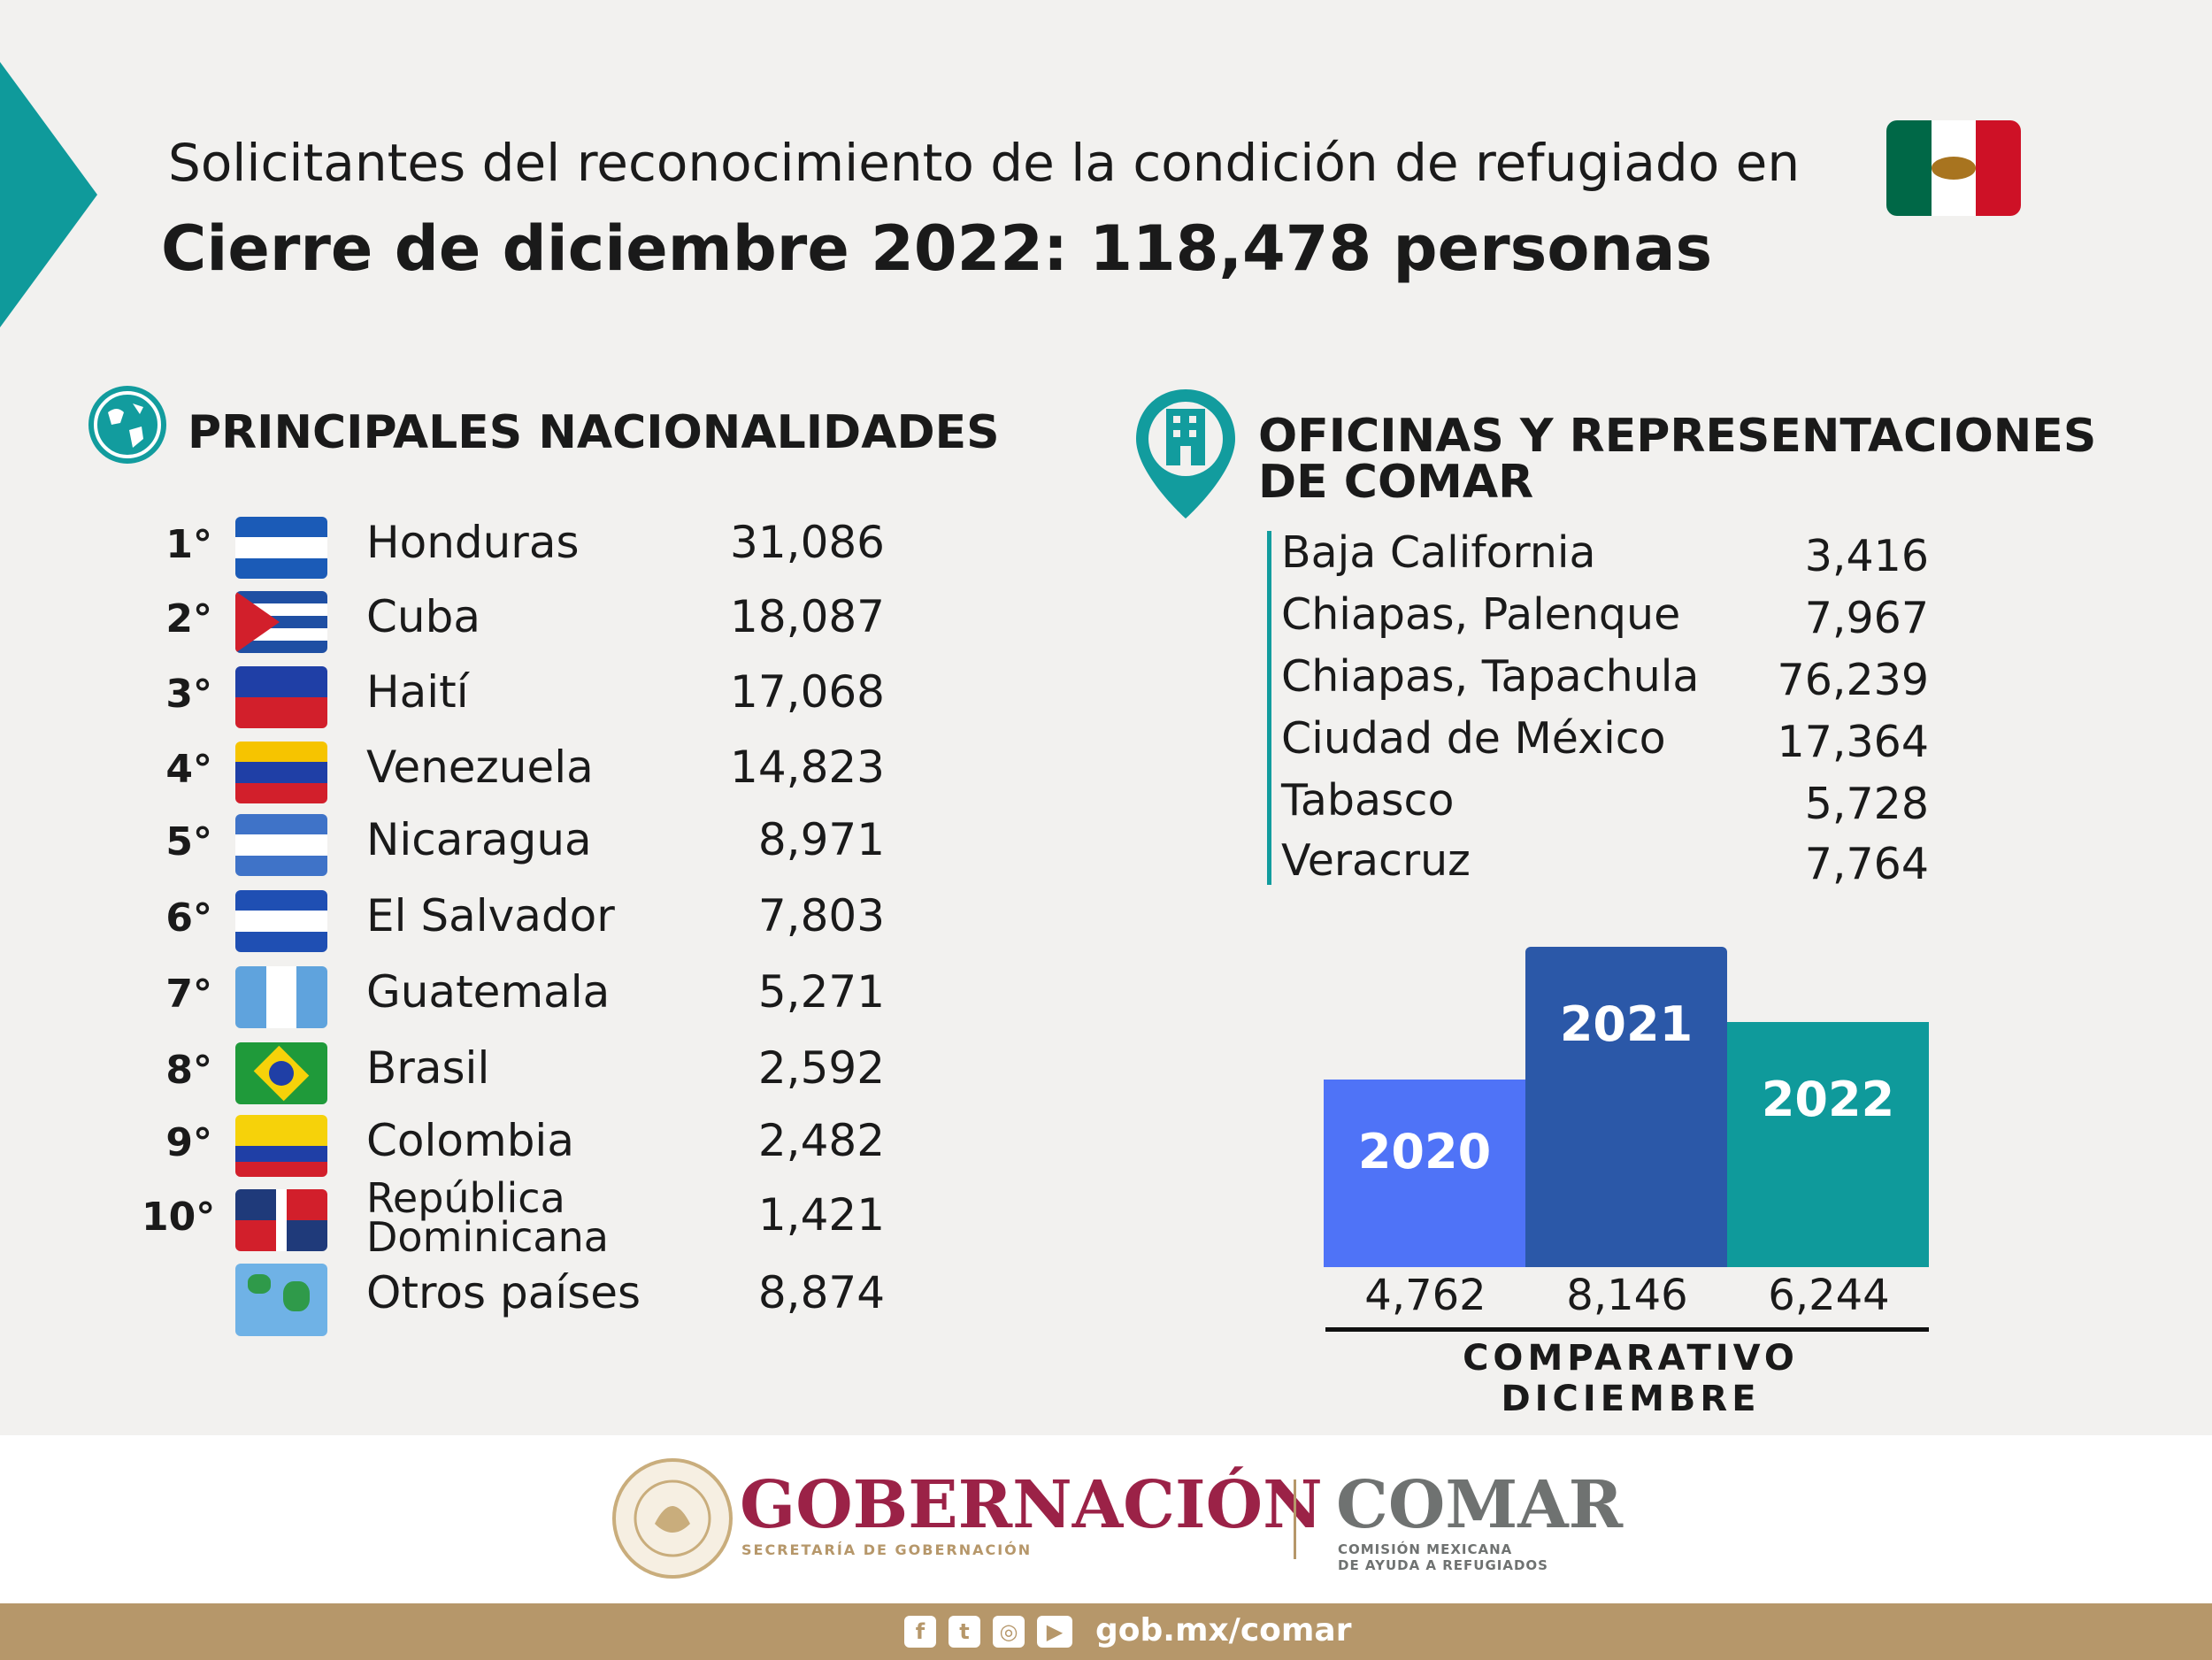 The image size is (2212, 1660). Describe the element at coordinates (1295, 1519) in the screenshot. I see `logo-divider` at that location.